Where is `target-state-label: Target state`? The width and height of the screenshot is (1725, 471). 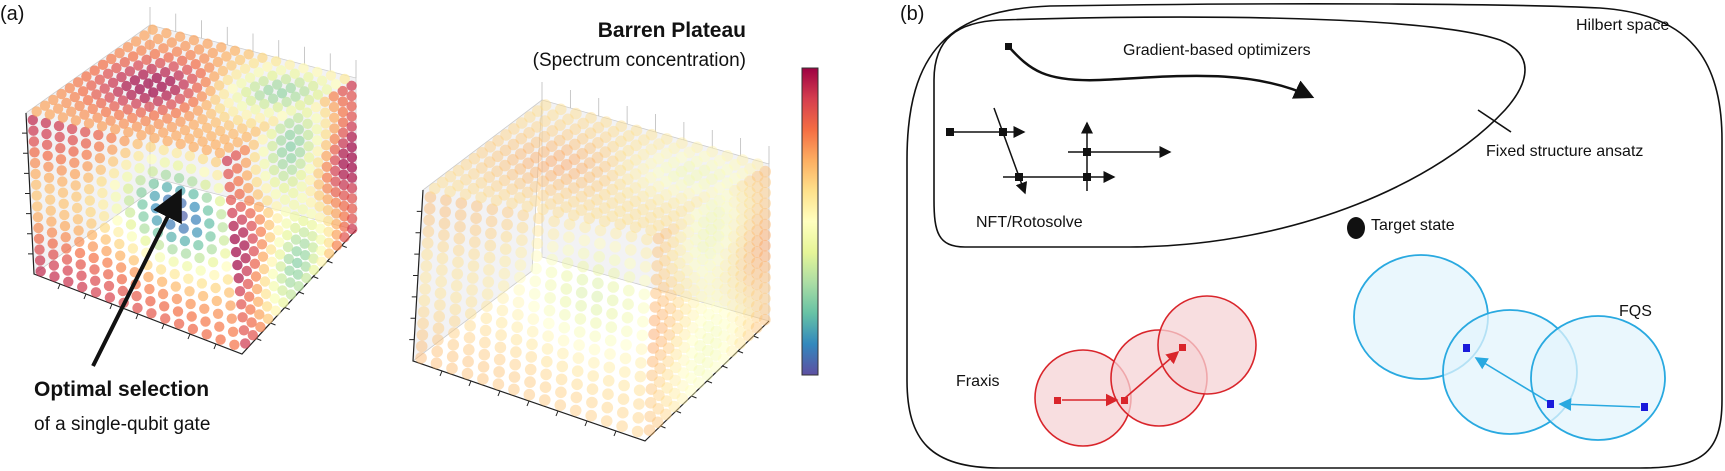 target-state-label: Target state is located at coordinates (1413, 225).